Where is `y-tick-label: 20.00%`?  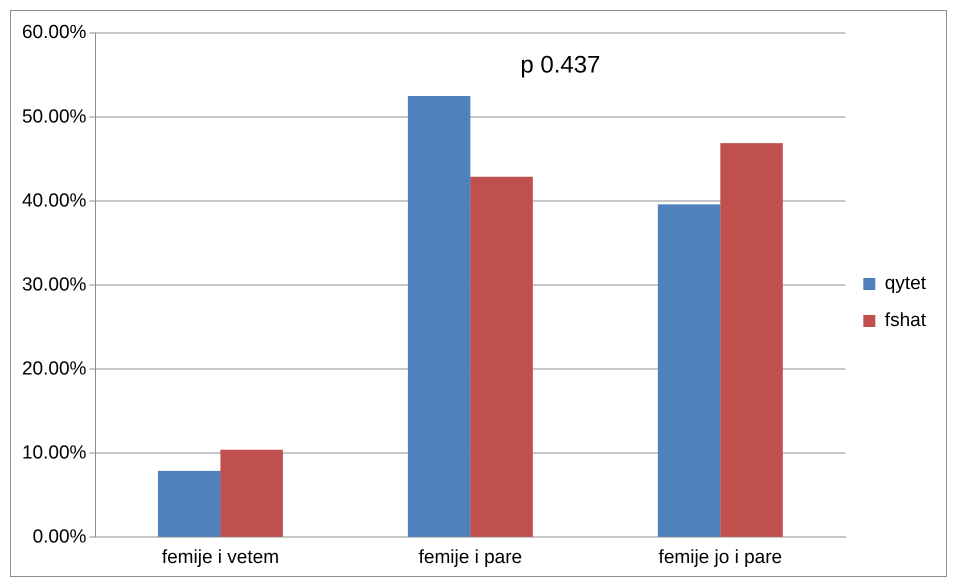 y-tick-label: 20.00% is located at coordinates (54, 369).